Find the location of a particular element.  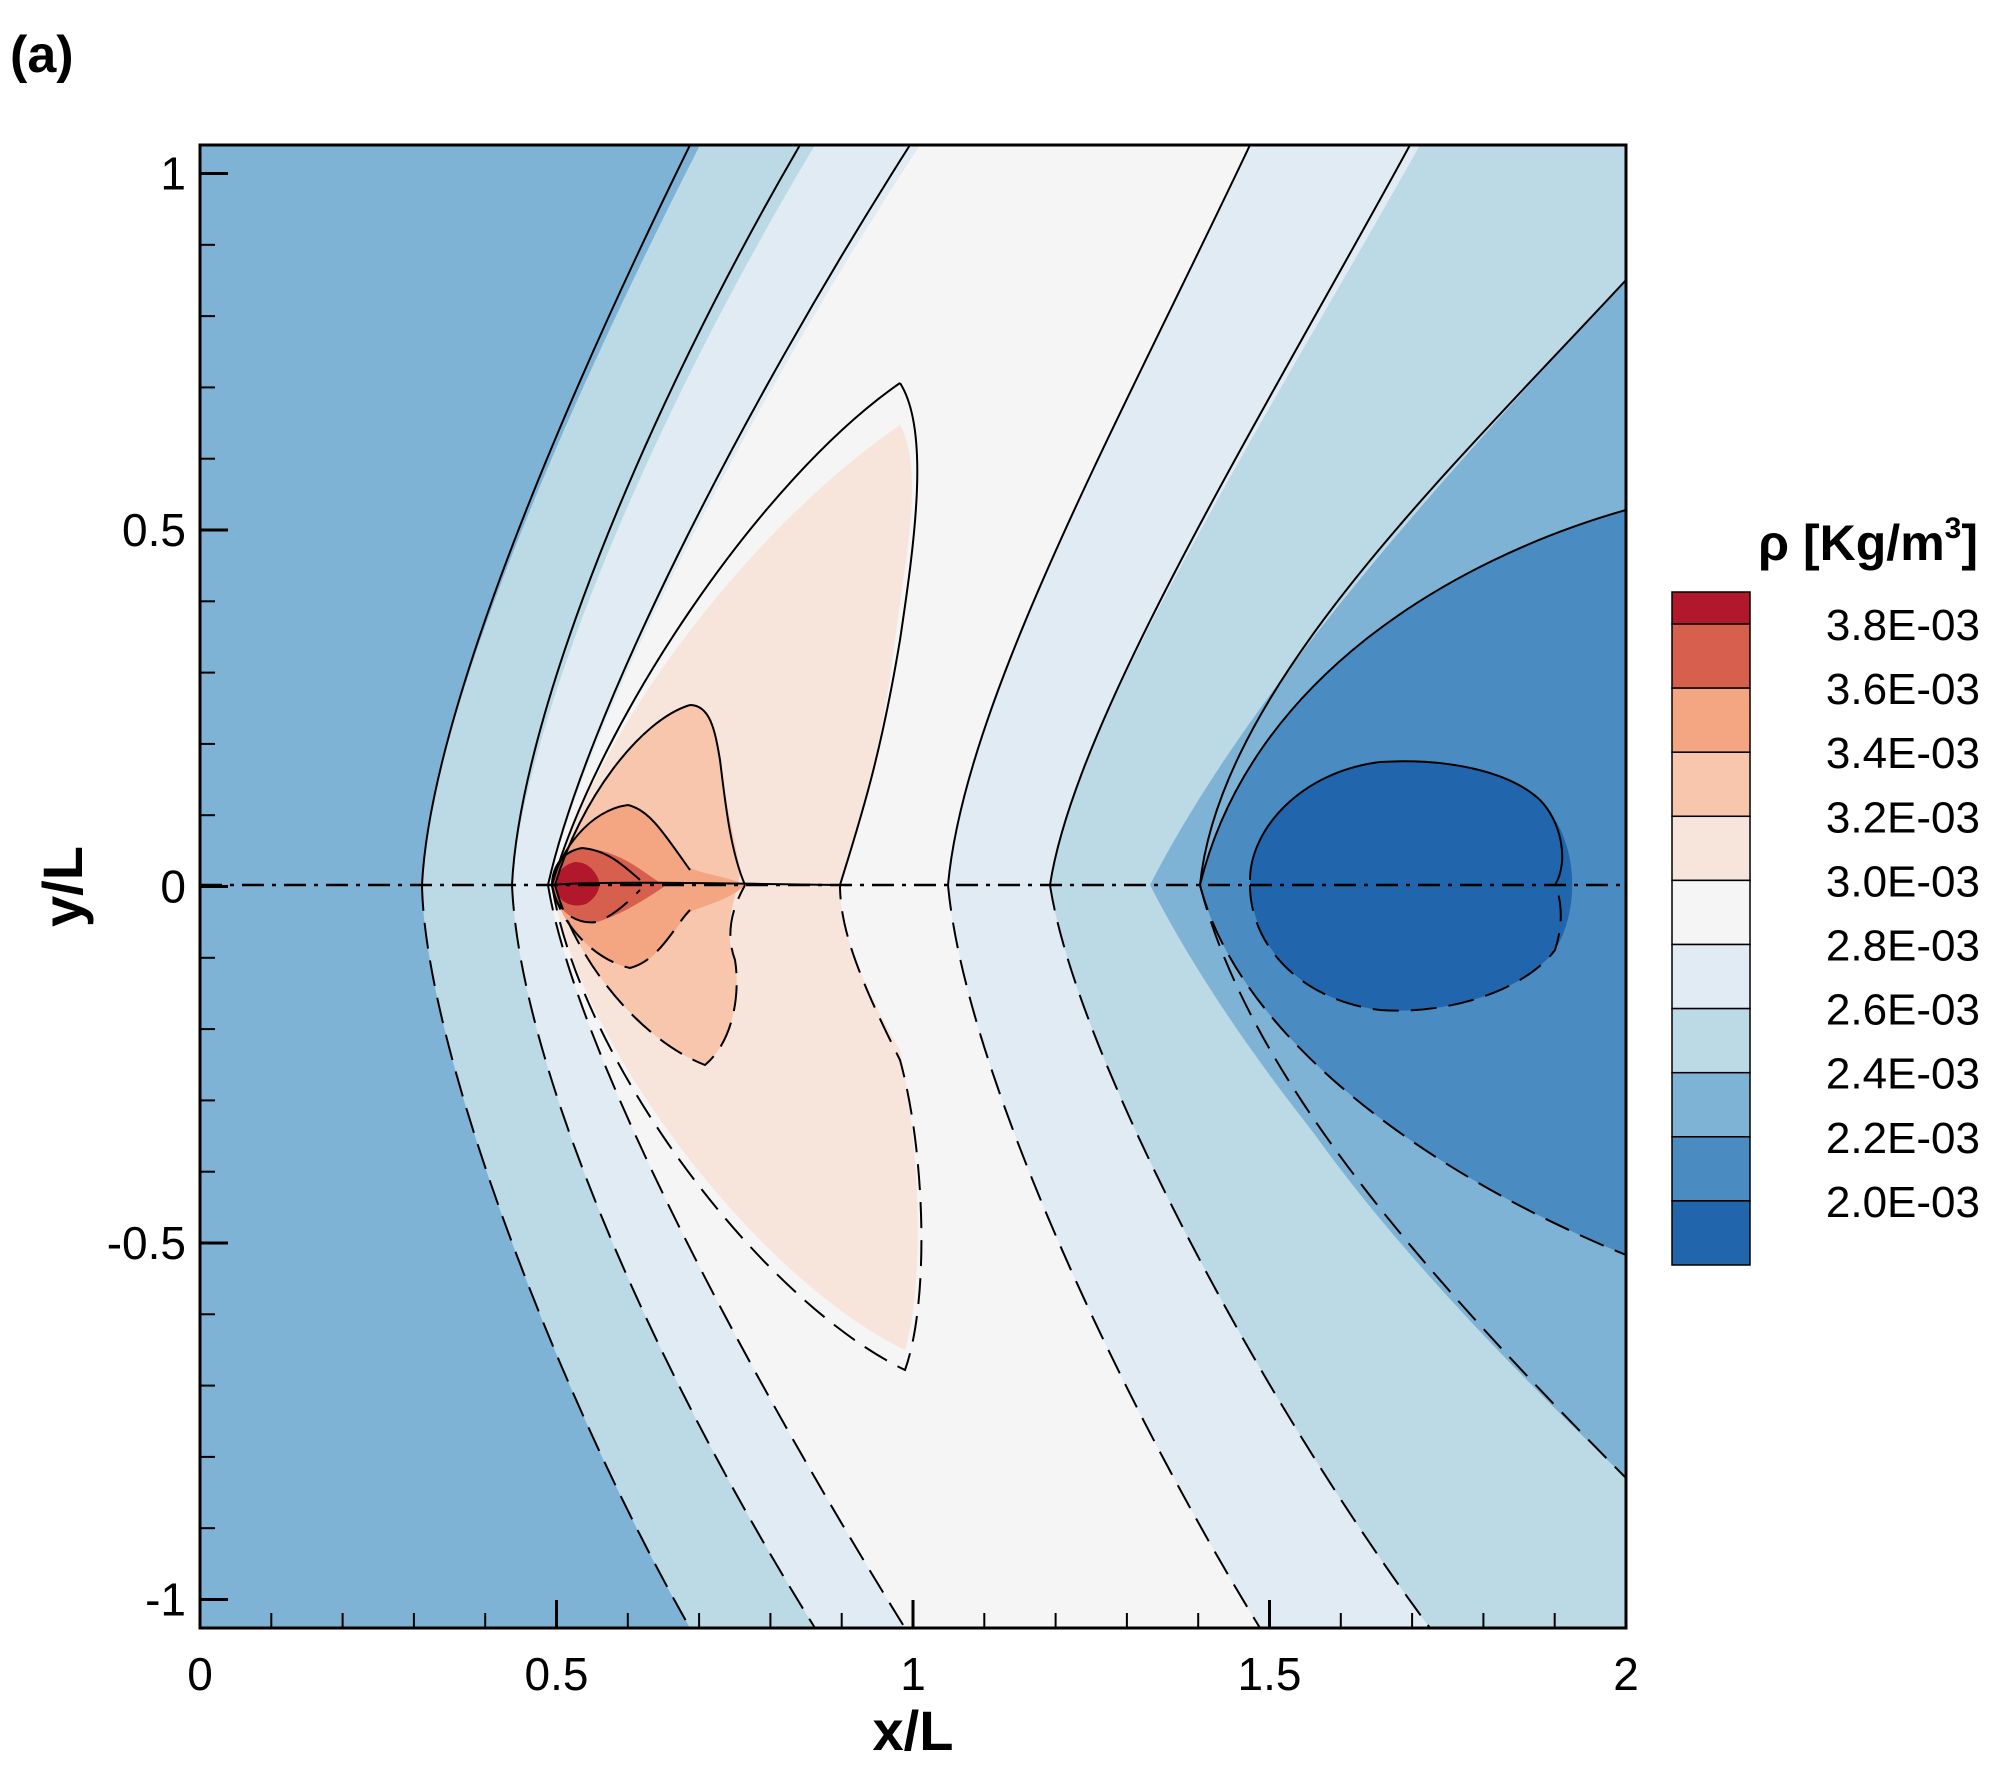

colorbar-label: 3.2E-03 is located at coordinates (1903, 817).